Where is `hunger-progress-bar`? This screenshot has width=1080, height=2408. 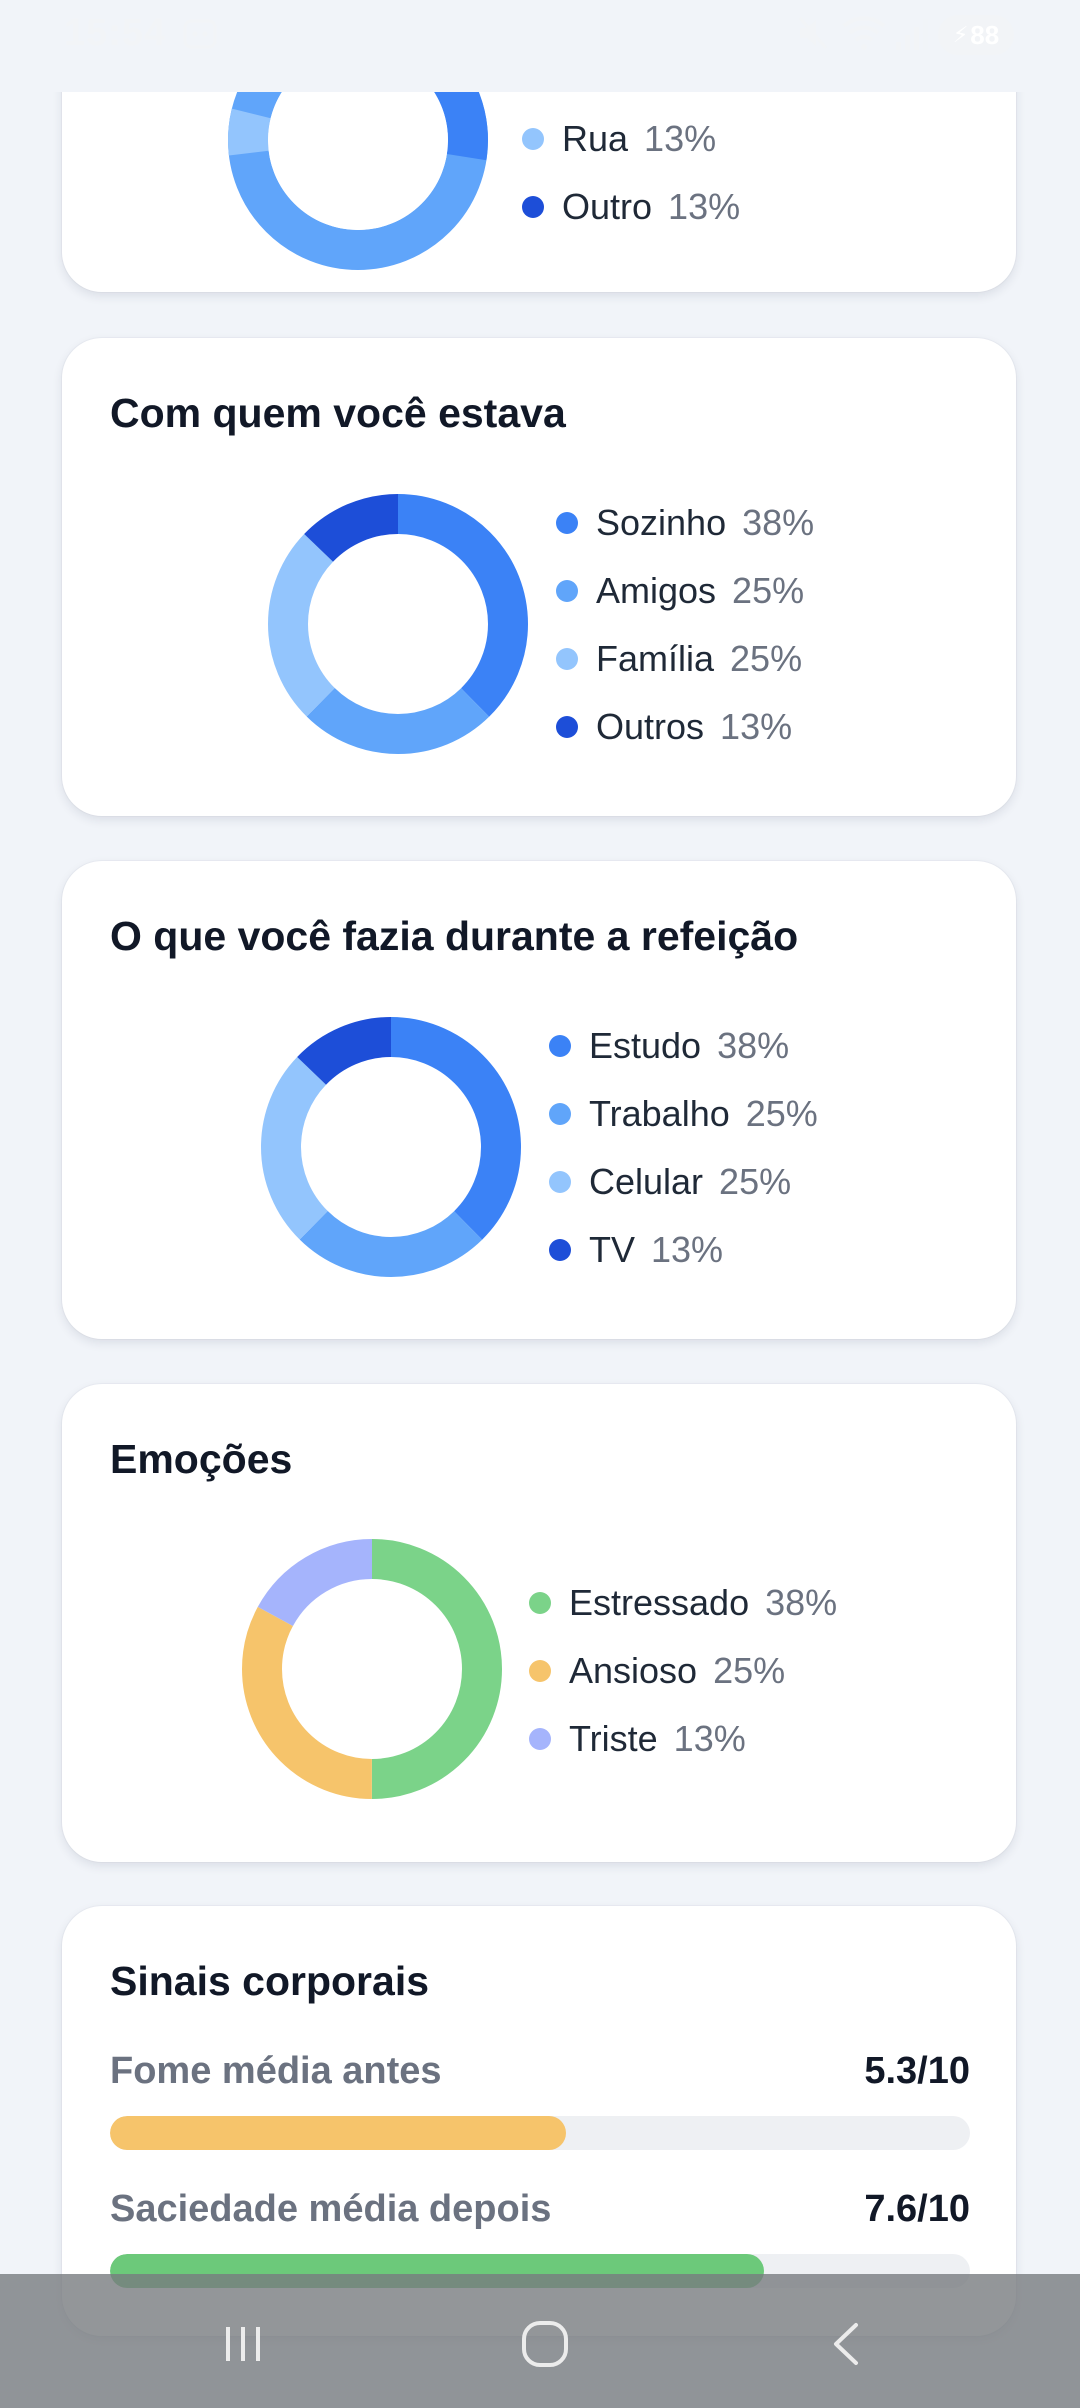 hunger-progress-bar is located at coordinates (540, 2133).